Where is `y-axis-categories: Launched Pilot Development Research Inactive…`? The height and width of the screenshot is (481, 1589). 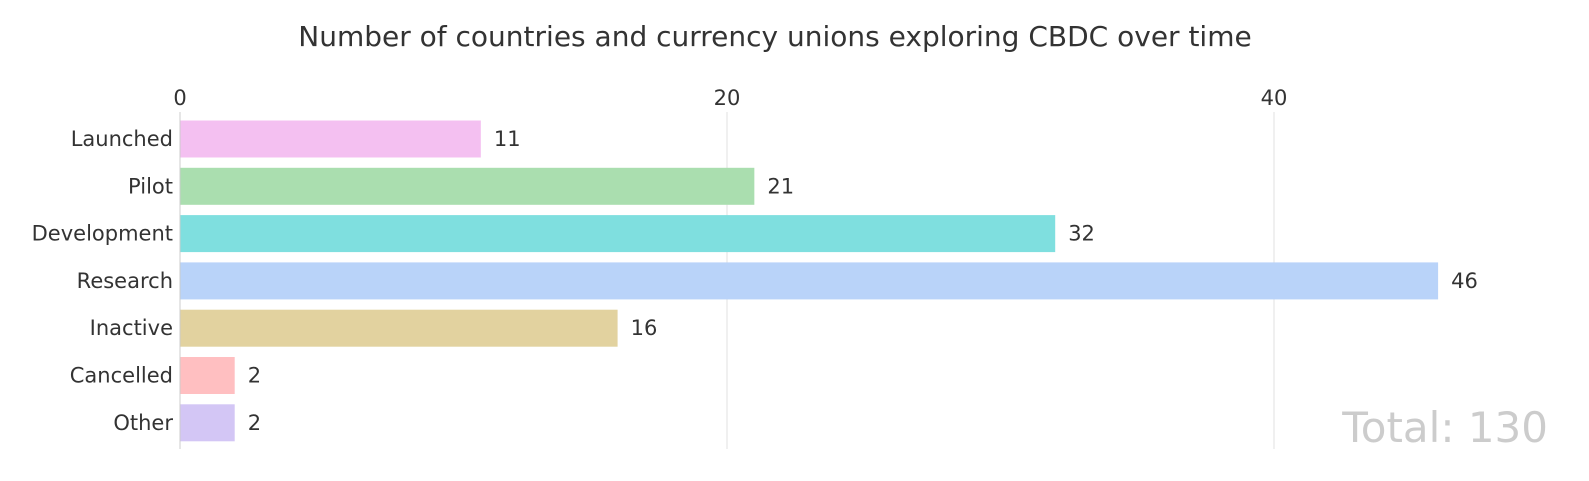 y-axis-categories: Launched Pilot Development Research Inactive… is located at coordinates (103, 281).